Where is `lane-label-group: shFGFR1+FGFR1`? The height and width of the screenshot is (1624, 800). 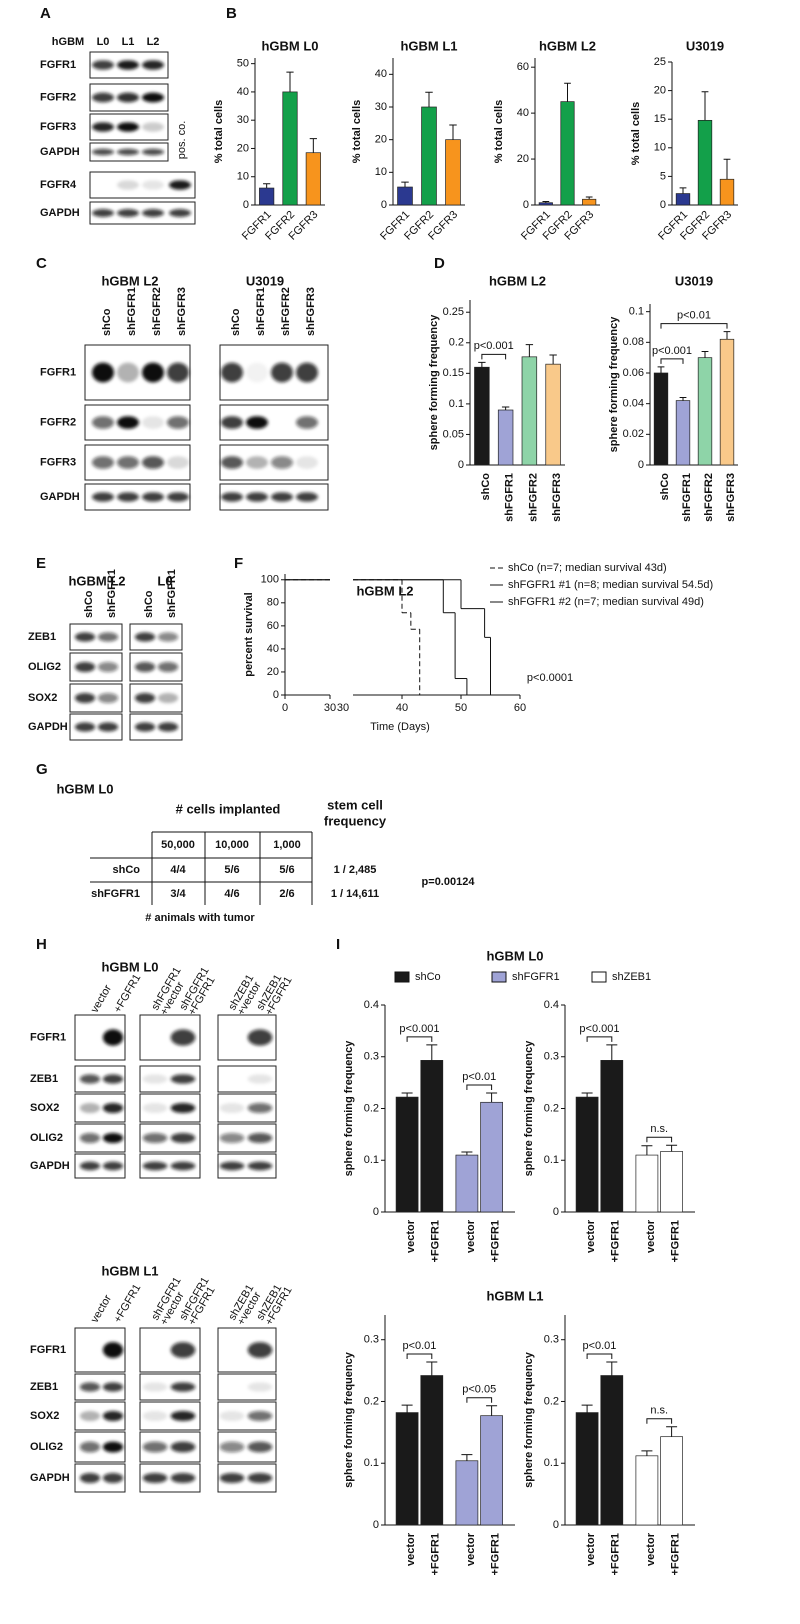
lane-label-group: shFGFR1+FGFR1 is located at coordinates (197, 991).